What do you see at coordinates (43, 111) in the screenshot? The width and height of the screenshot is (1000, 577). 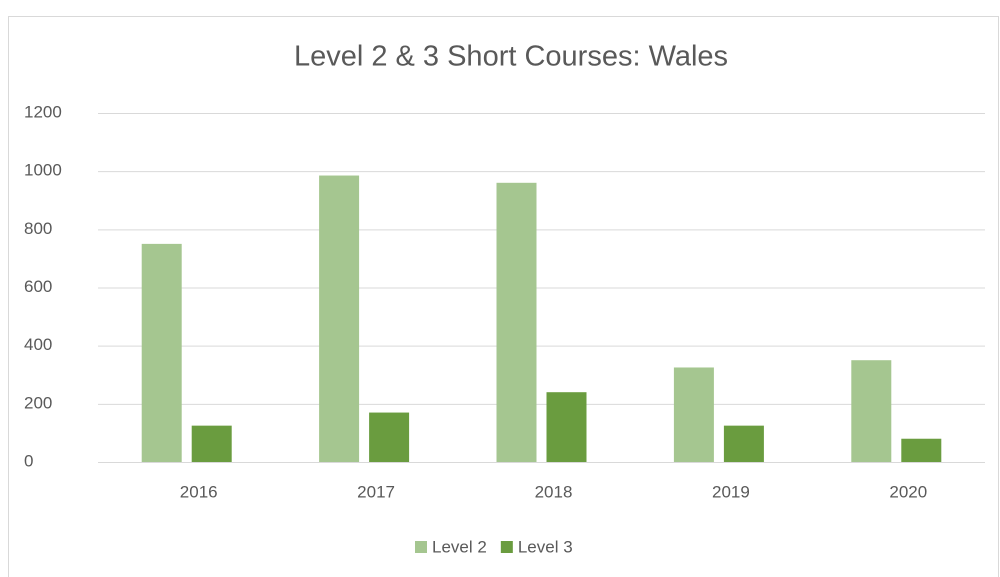 I see `y-tick-label: 1200` at bounding box center [43, 111].